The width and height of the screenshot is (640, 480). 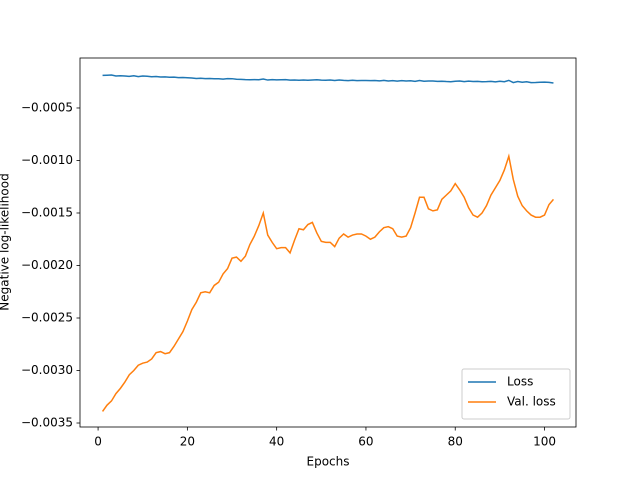 What do you see at coordinates (6, 241) in the screenshot?
I see `y-axis-label: Negative log-likelihood` at bounding box center [6, 241].